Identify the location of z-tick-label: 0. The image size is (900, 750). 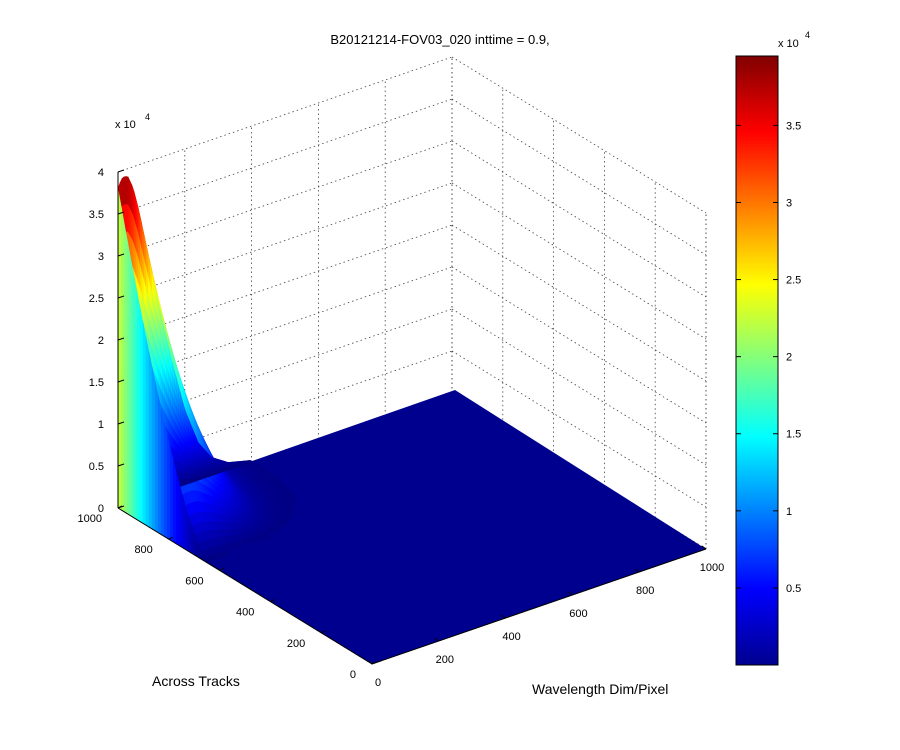
(101, 509).